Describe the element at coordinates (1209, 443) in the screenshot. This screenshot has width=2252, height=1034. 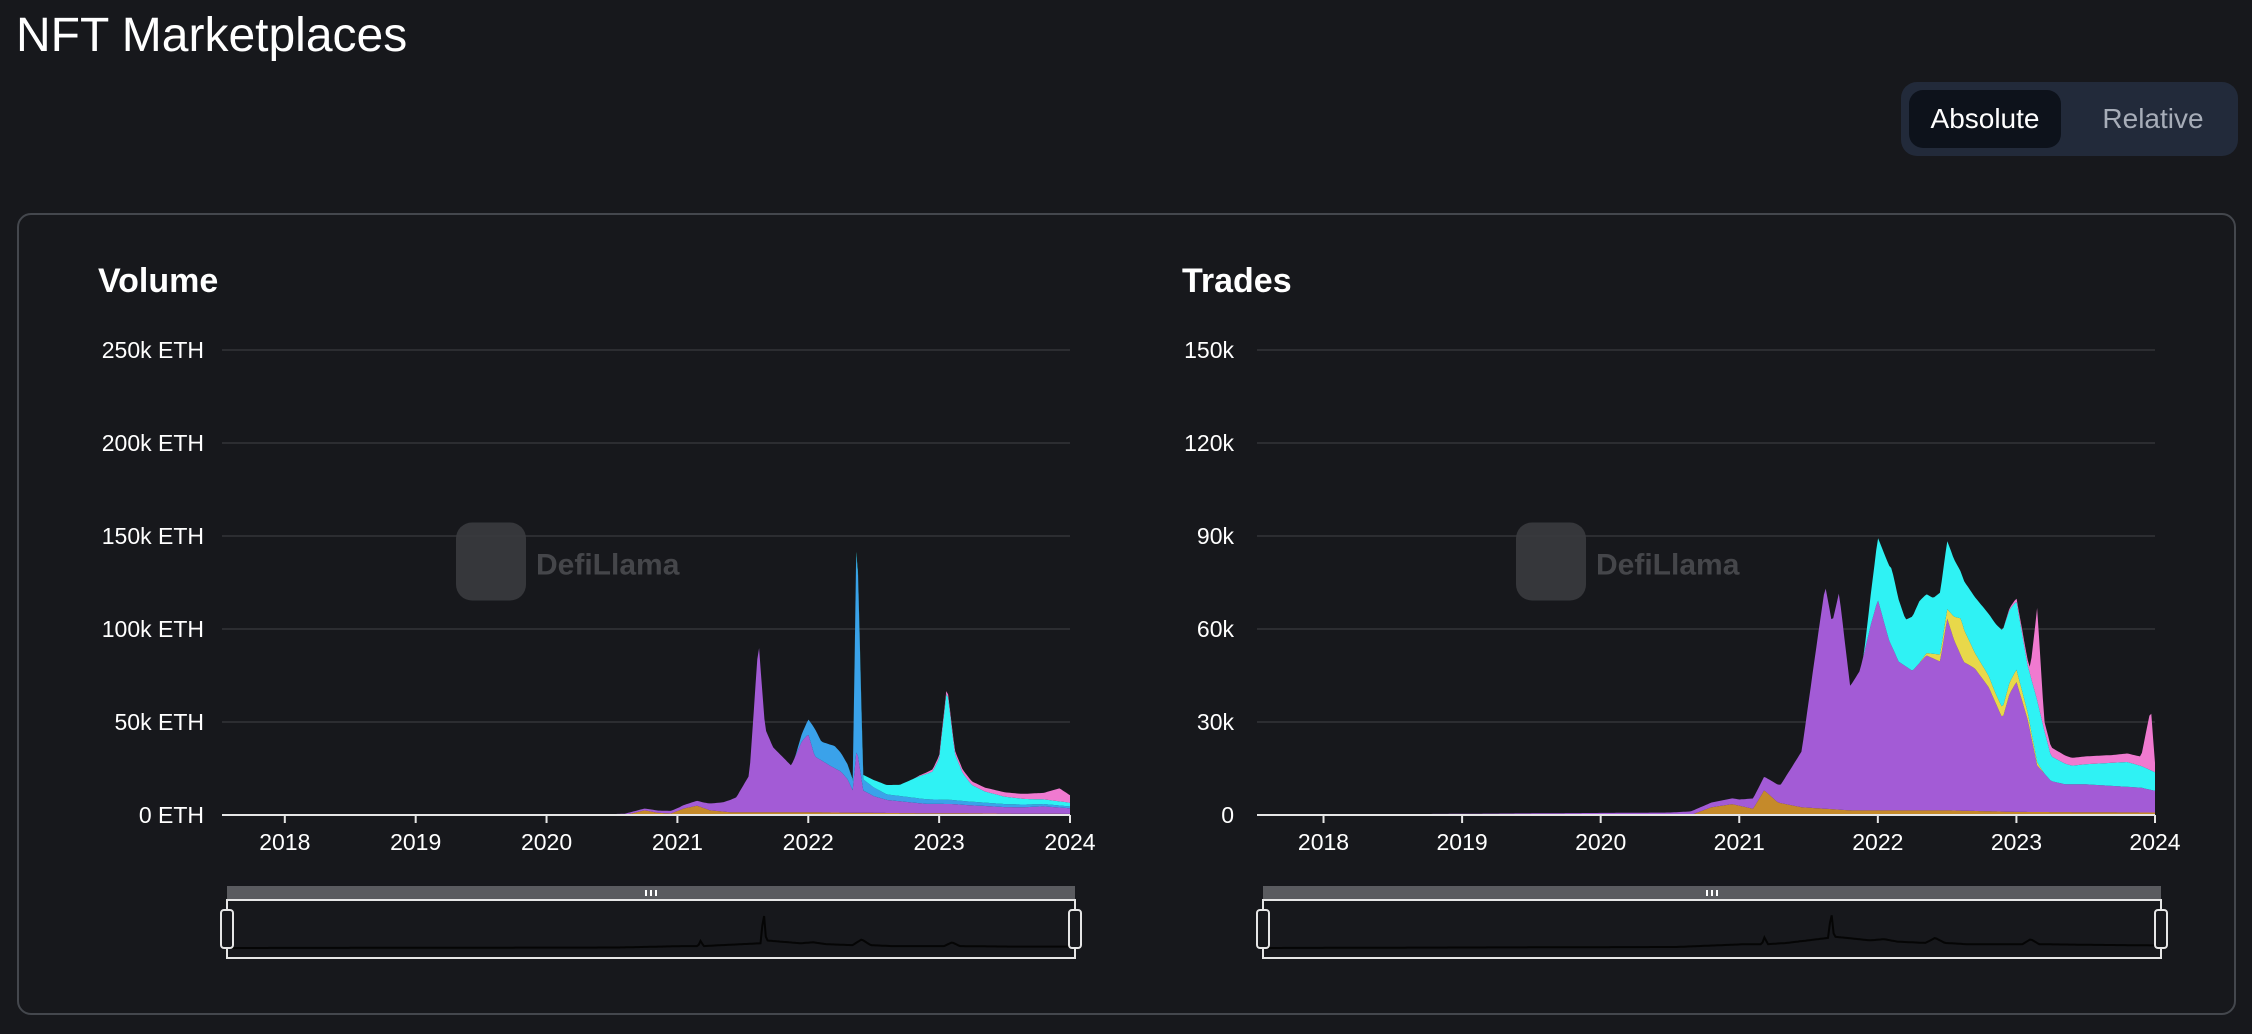
I see `y-tick-label: 120k` at that location.